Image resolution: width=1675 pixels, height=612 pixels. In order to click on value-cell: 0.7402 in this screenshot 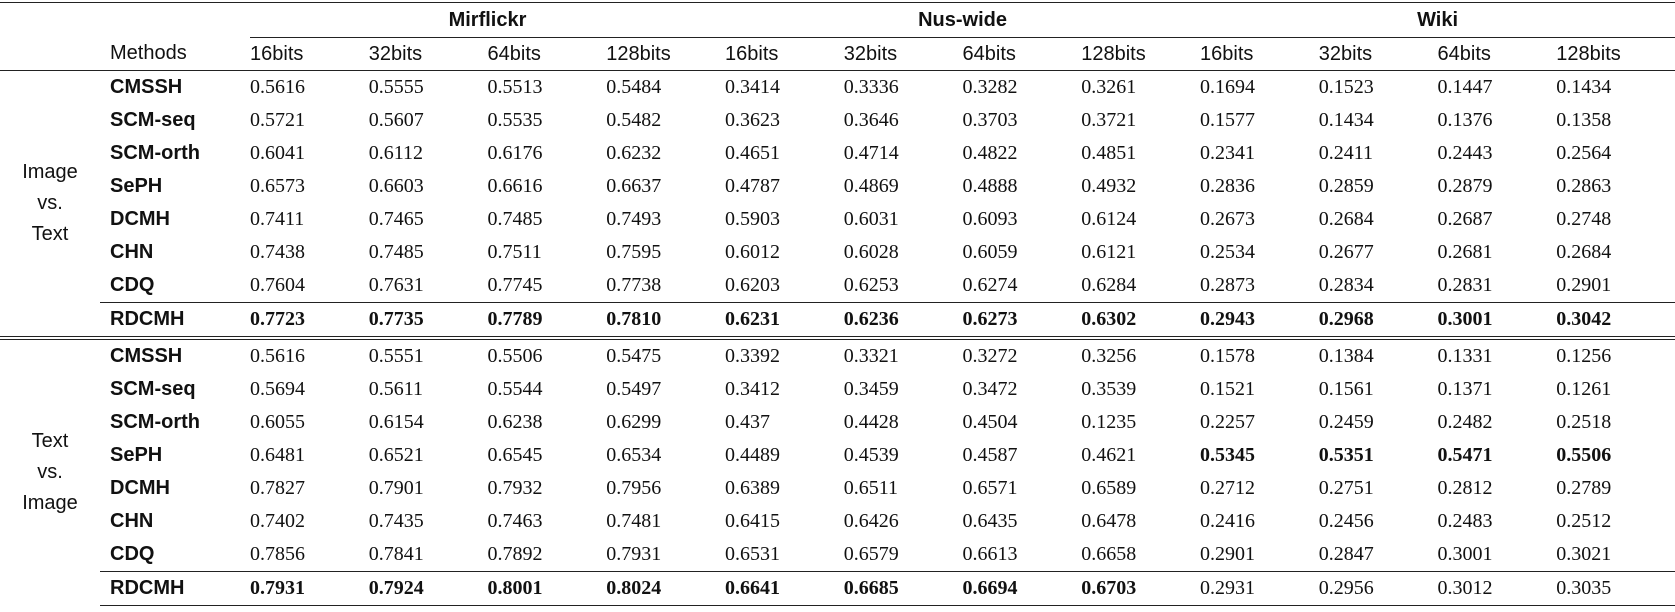, I will do `click(277, 521)`.